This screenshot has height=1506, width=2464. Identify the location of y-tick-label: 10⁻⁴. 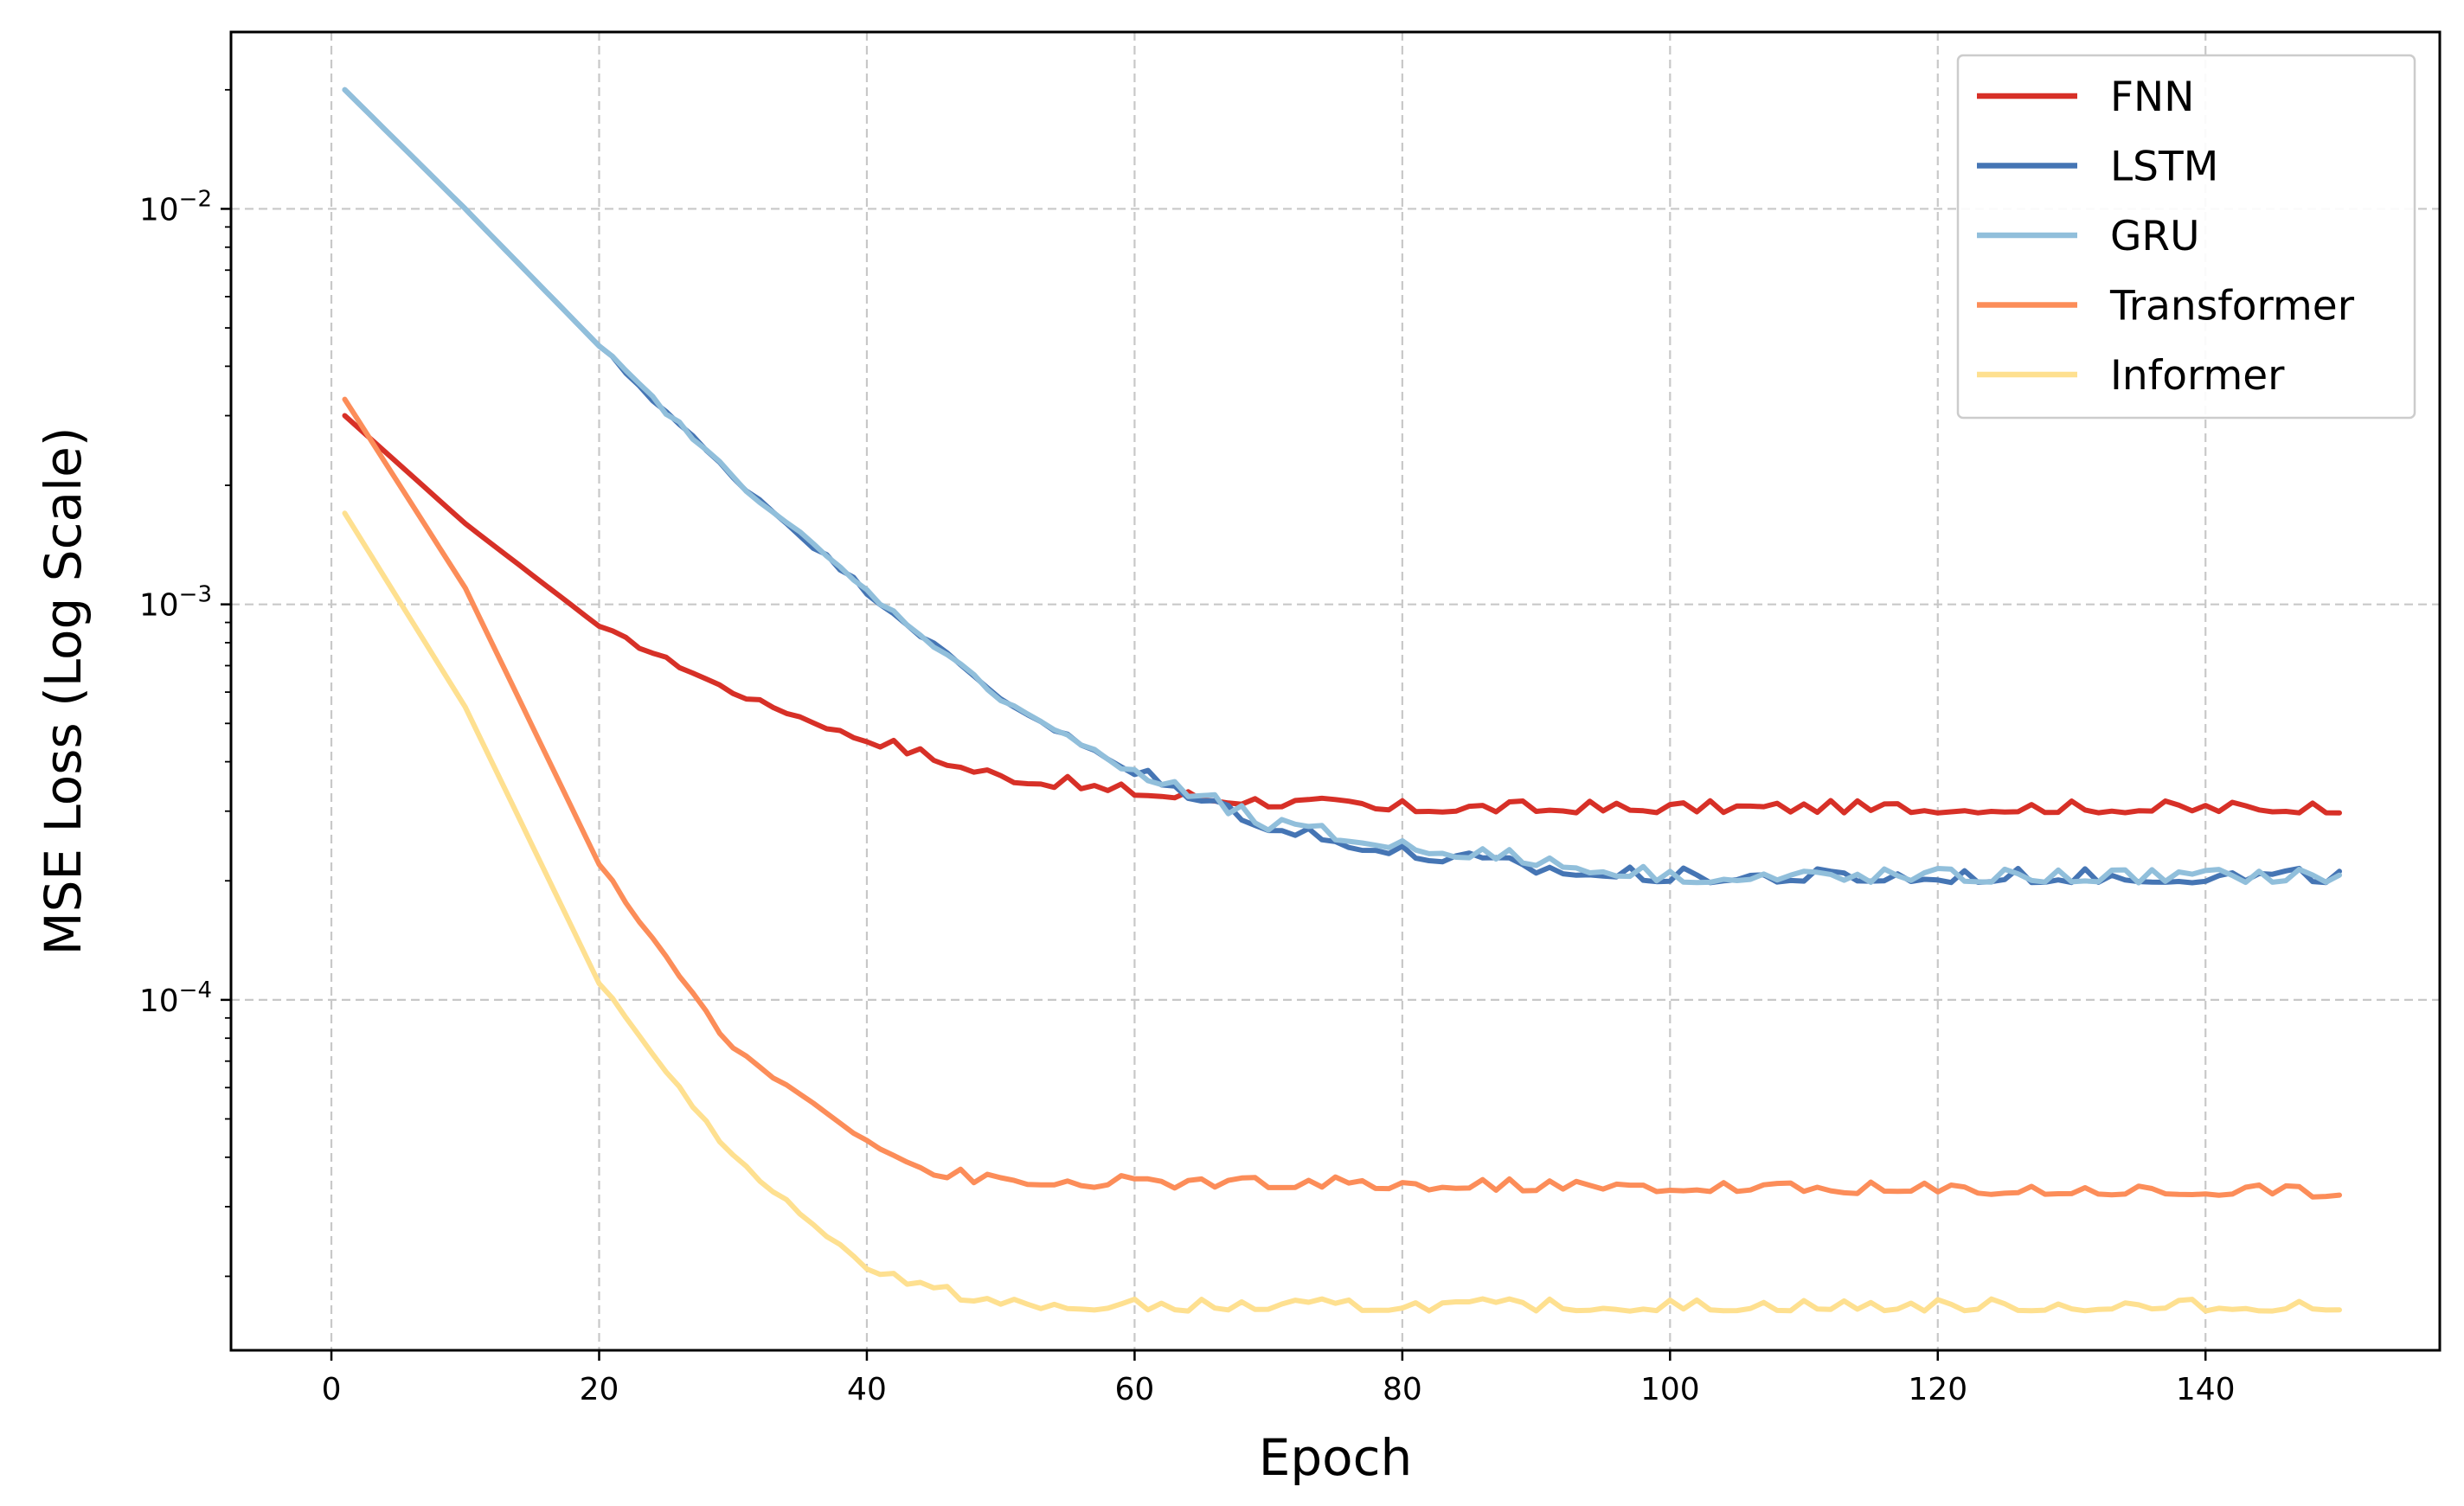
(175, 998).